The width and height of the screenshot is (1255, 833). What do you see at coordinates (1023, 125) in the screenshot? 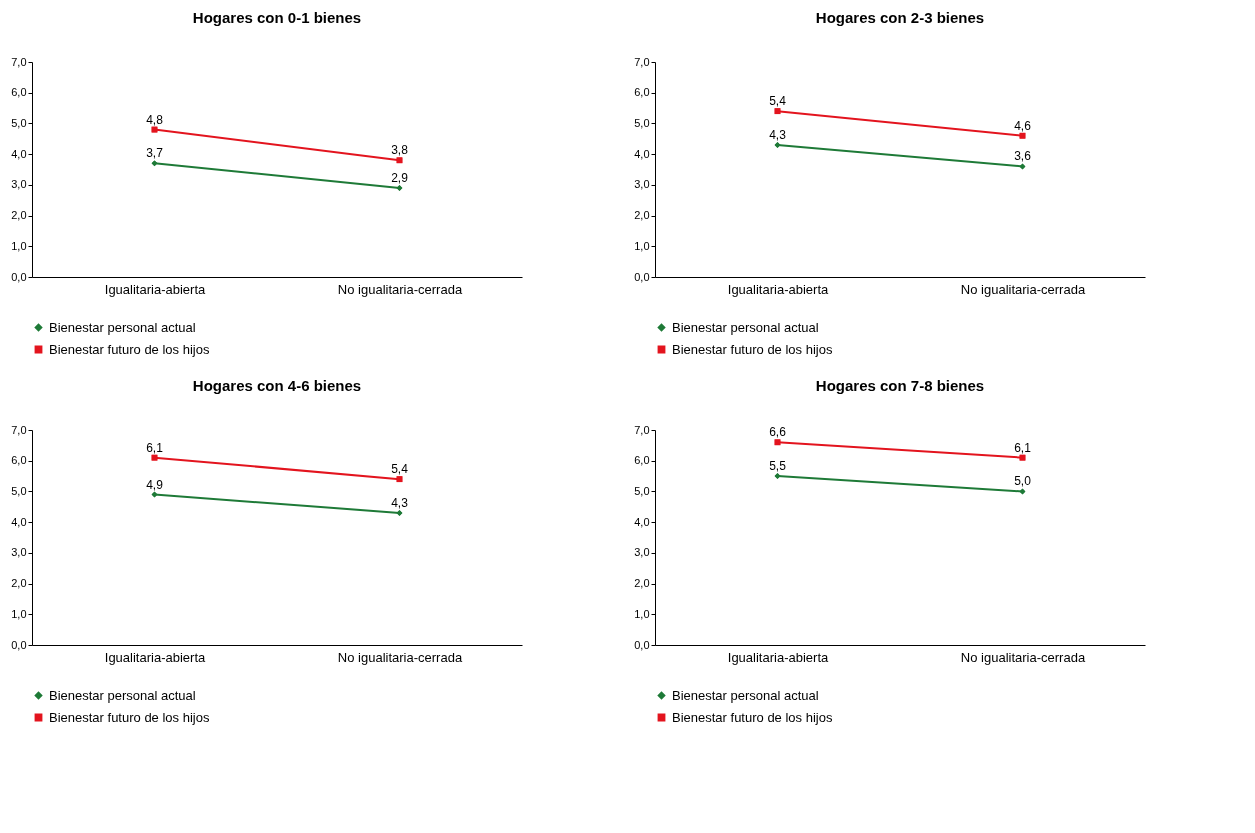
I see `data-label: 4,6` at bounding box center [1023, 125].